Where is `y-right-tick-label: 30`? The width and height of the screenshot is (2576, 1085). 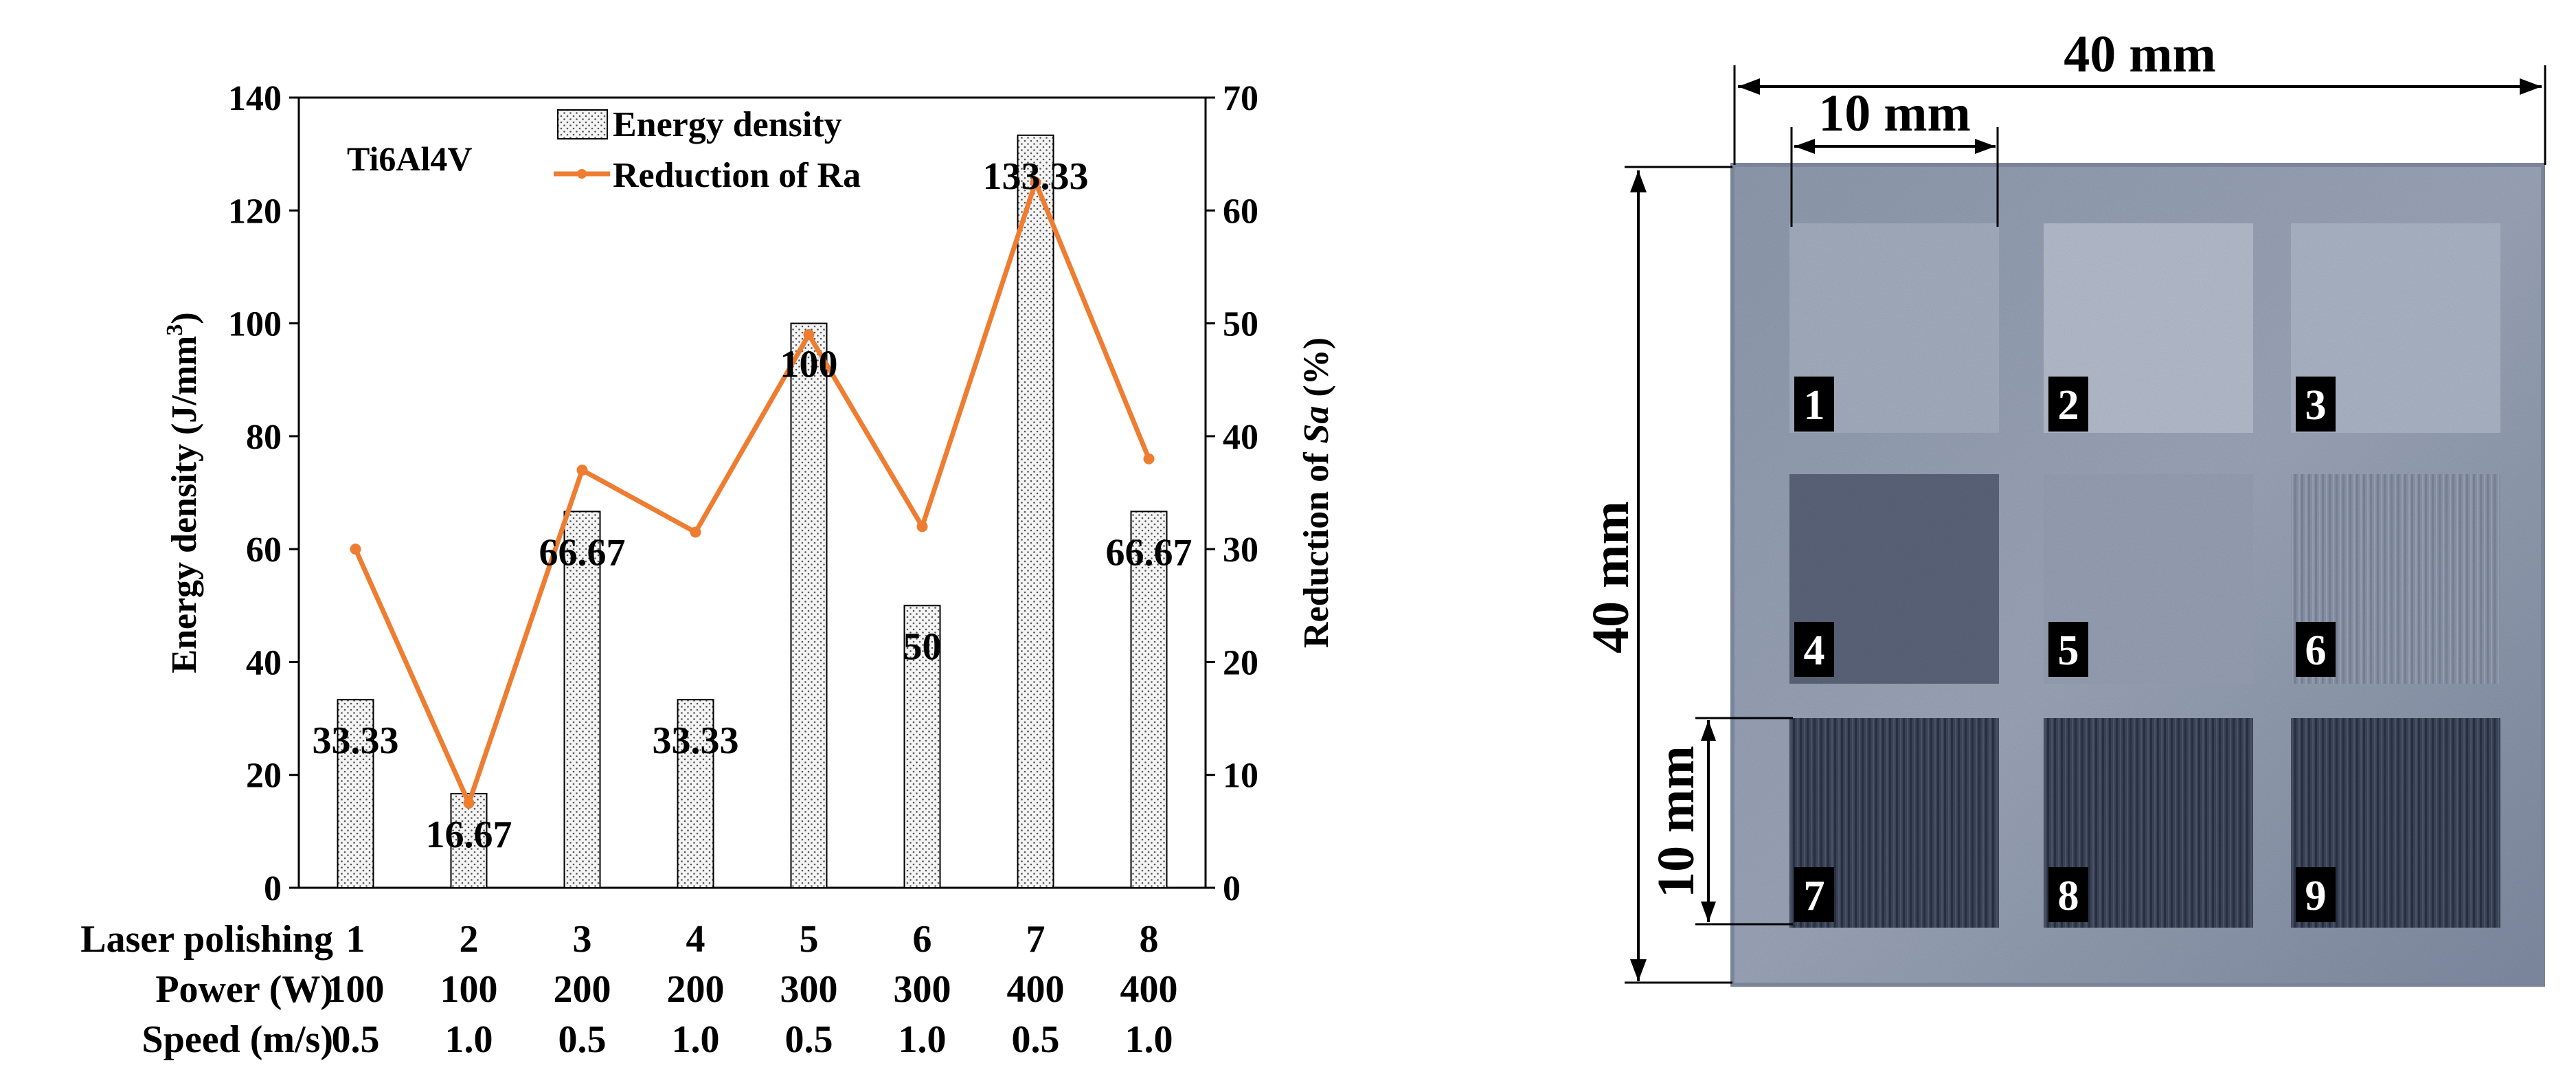 y-right-tick-label: 30 is located at coordinates (1240, 550).